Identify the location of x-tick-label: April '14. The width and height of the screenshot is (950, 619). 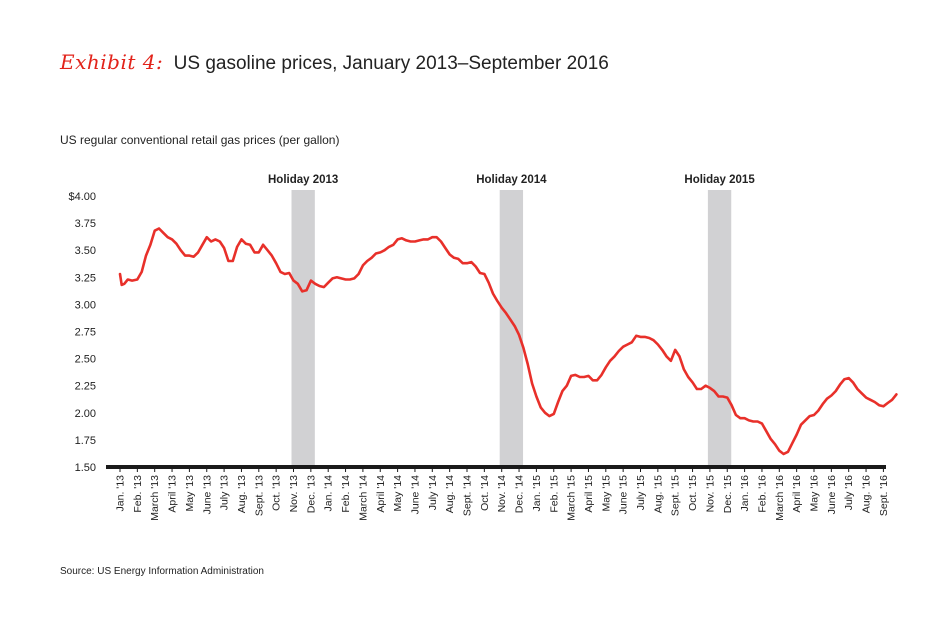
(381, 494).